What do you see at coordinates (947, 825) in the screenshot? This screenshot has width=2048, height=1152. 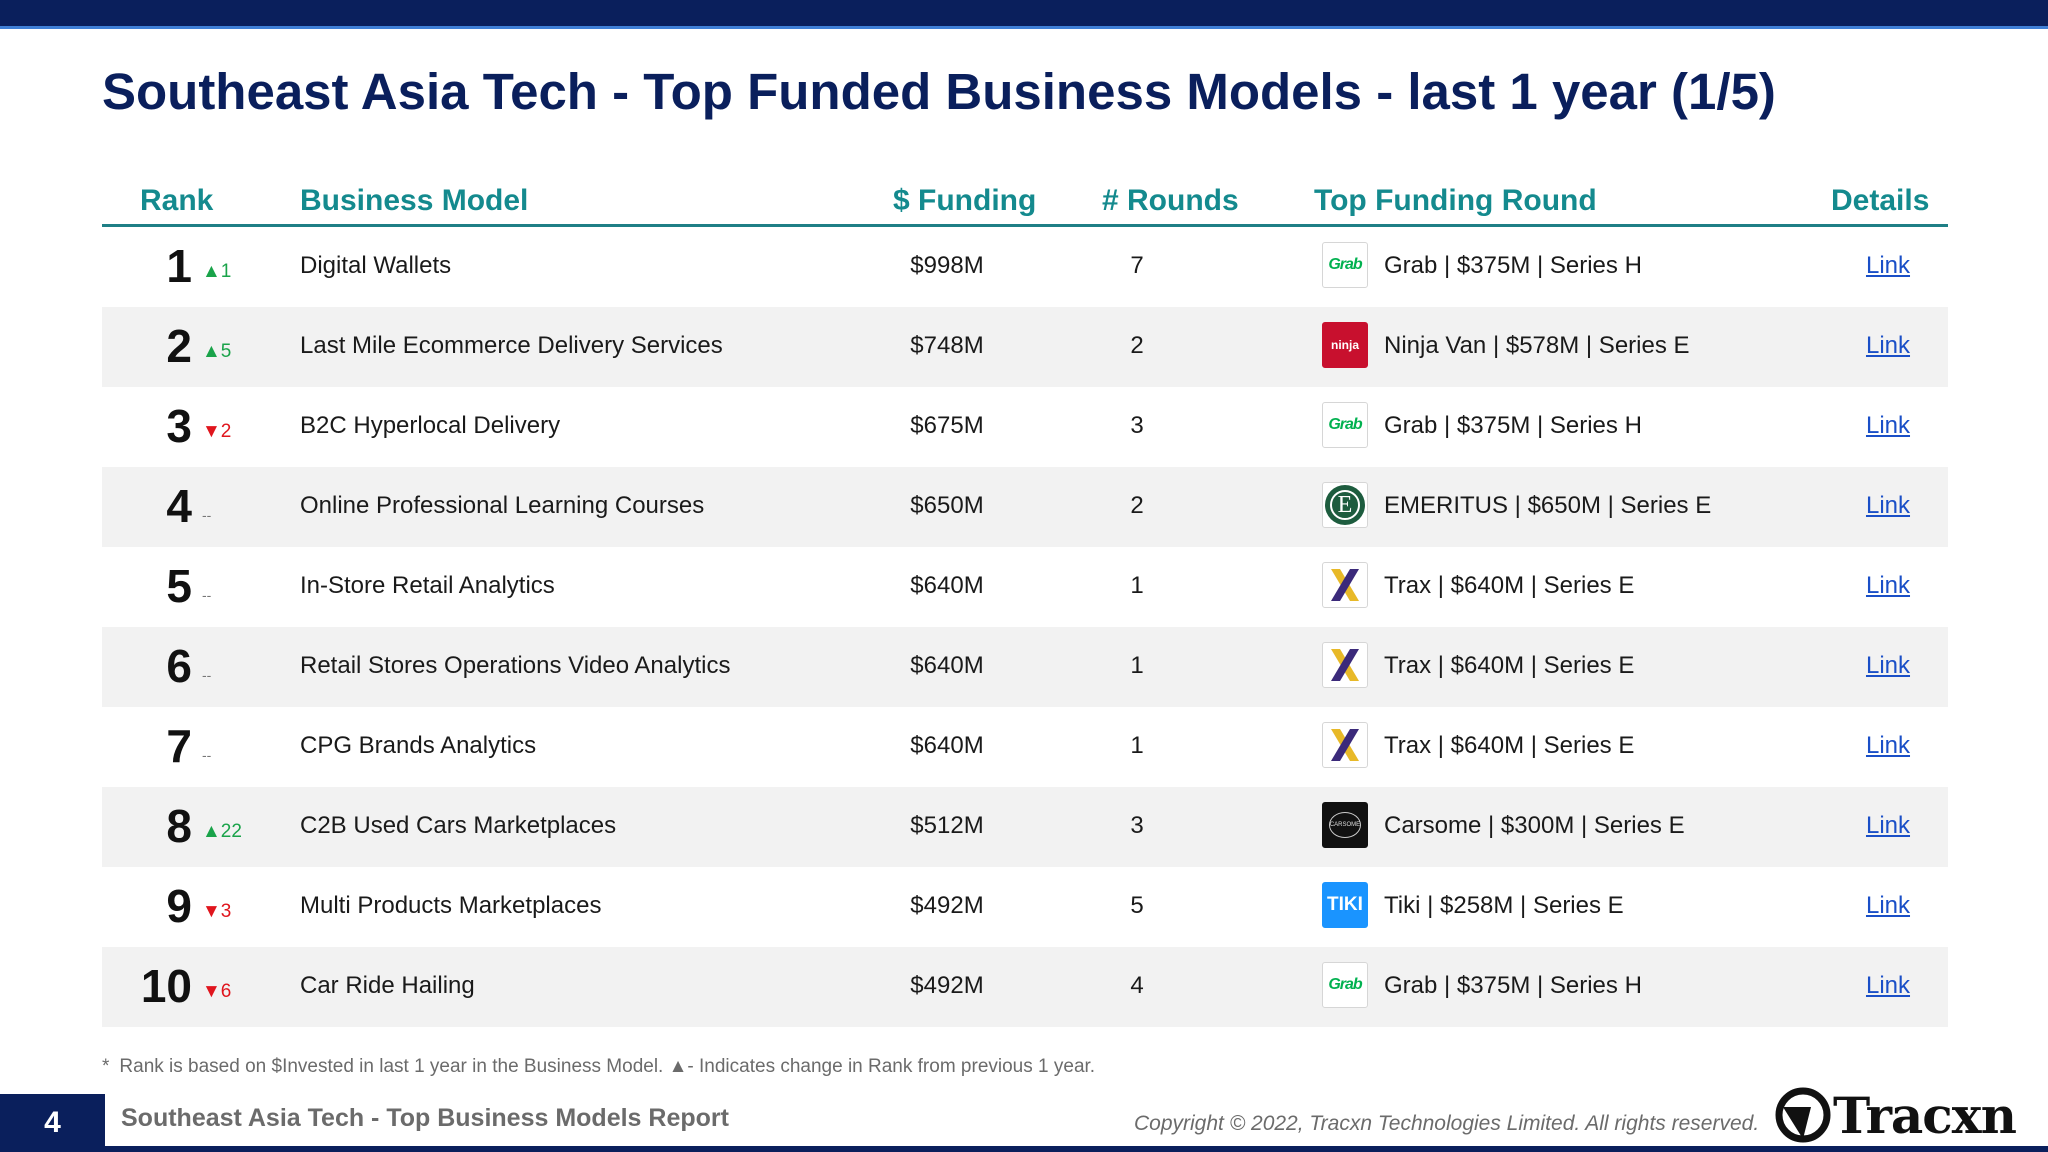 I see `funding-amount: $512M` at bounding box center [947, 825].